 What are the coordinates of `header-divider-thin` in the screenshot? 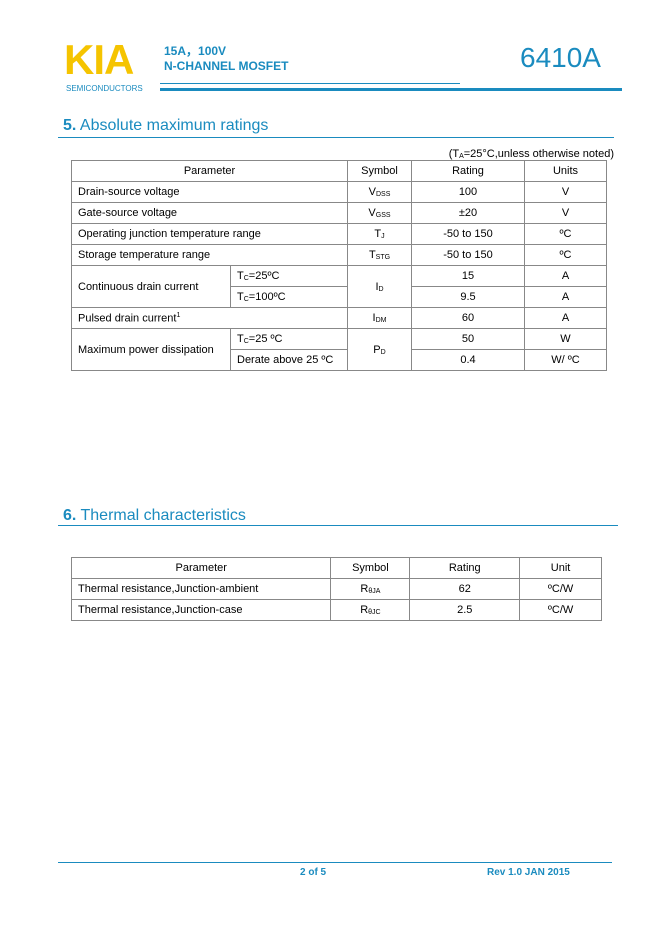 It's located at (310, 83).